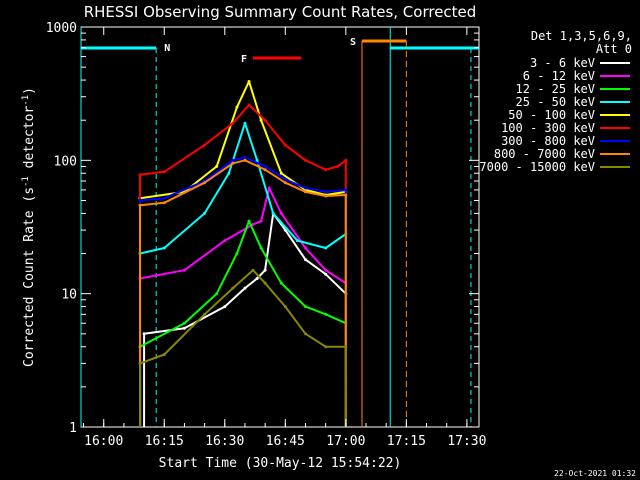 Image resolution: width=640 pixels, height=480 pixels. What do you see at coordinates (61, 28) in the screenshot?
I see `y-tick-label: 1000` at bounding box center [61, 28].